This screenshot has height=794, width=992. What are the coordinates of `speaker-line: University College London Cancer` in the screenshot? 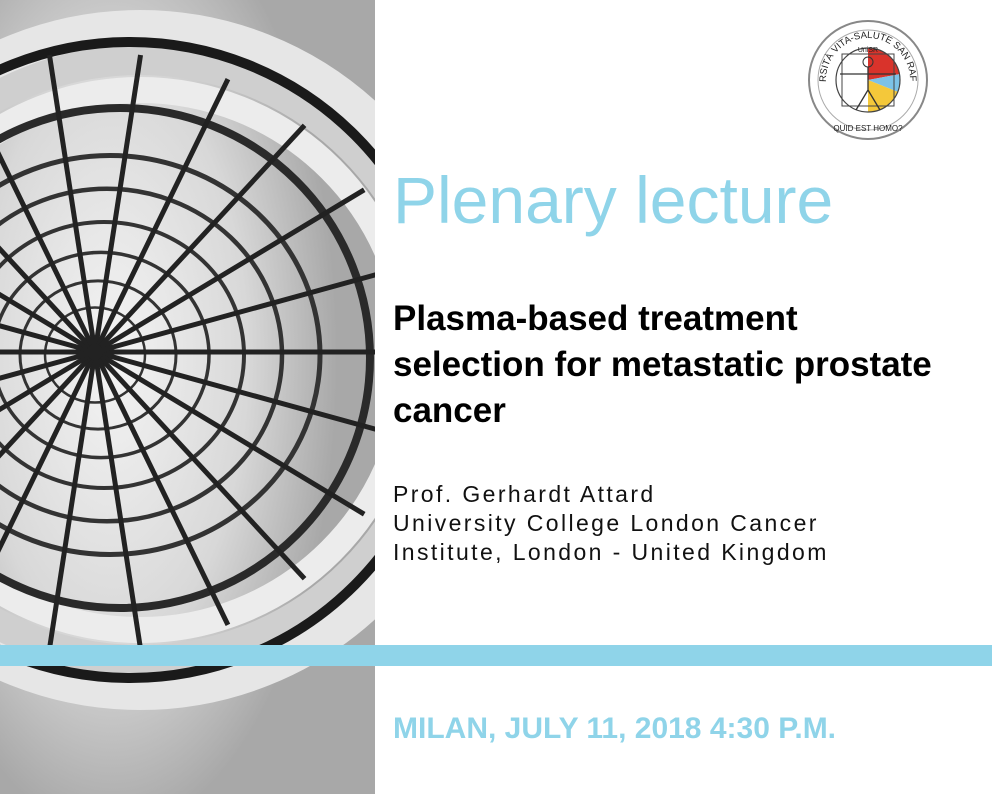 It's located at (606, 523).